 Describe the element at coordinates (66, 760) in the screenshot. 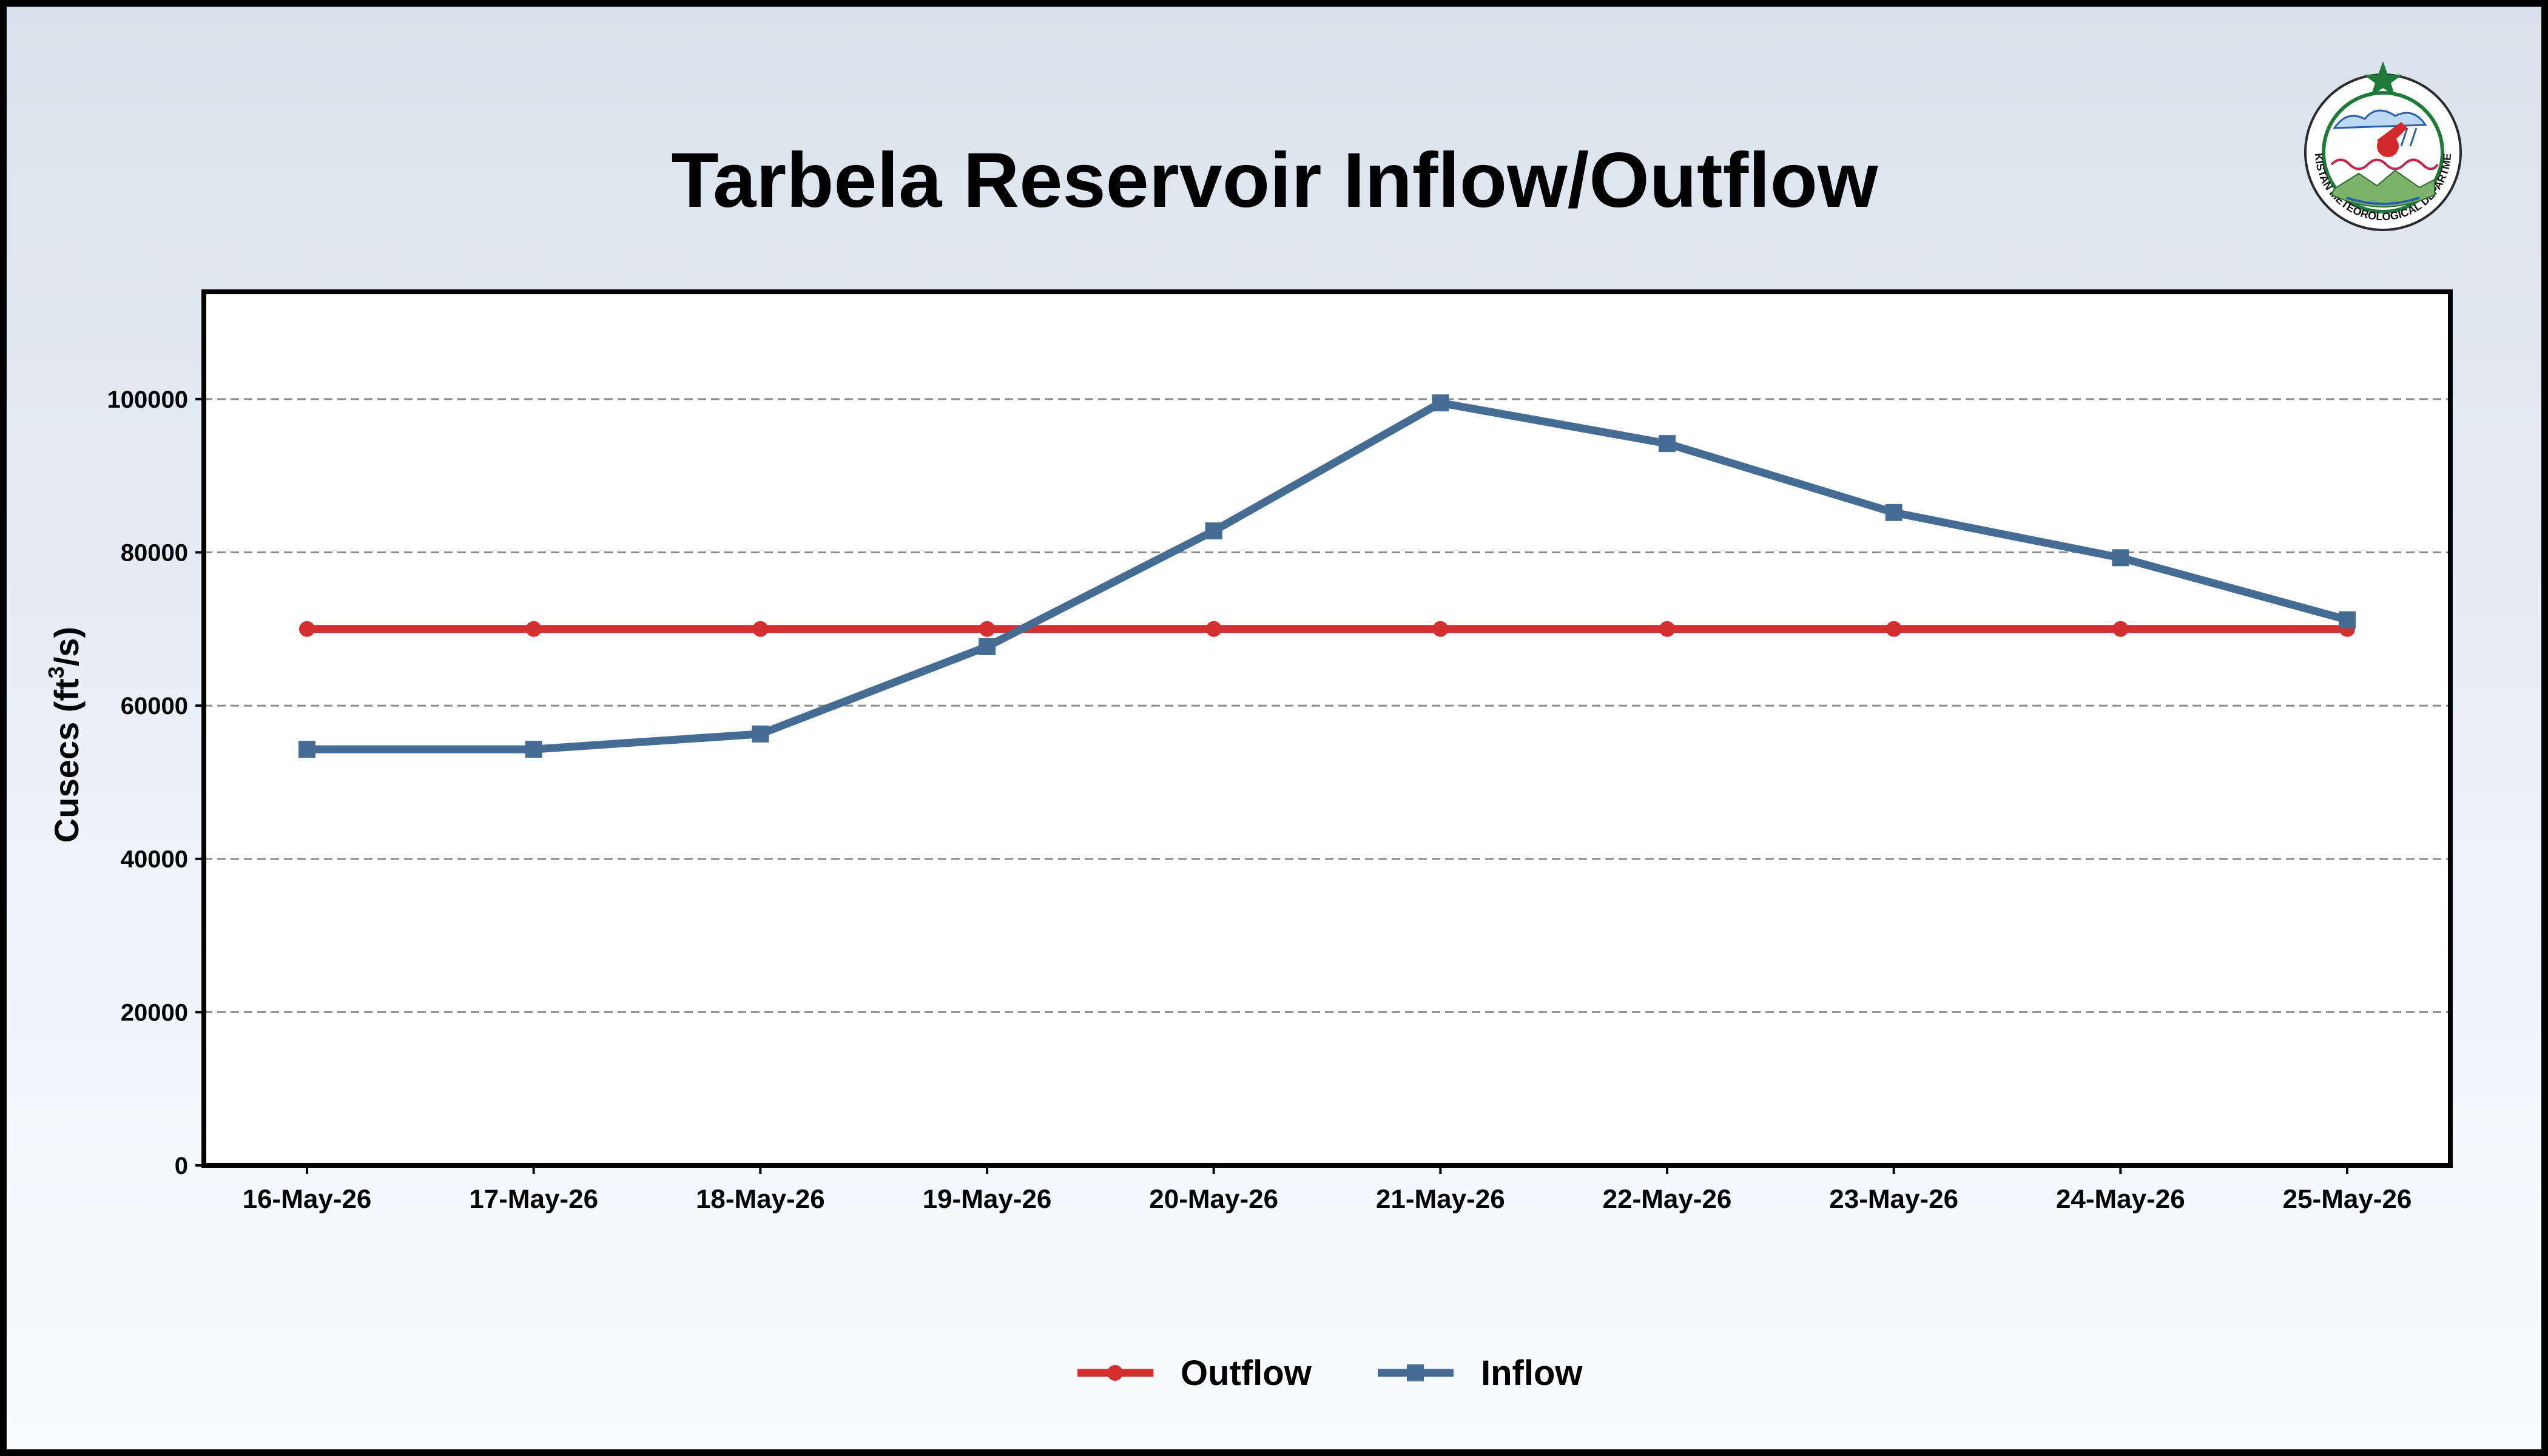

I see `y-axis-label-main: Cusecs (ft` at that location.